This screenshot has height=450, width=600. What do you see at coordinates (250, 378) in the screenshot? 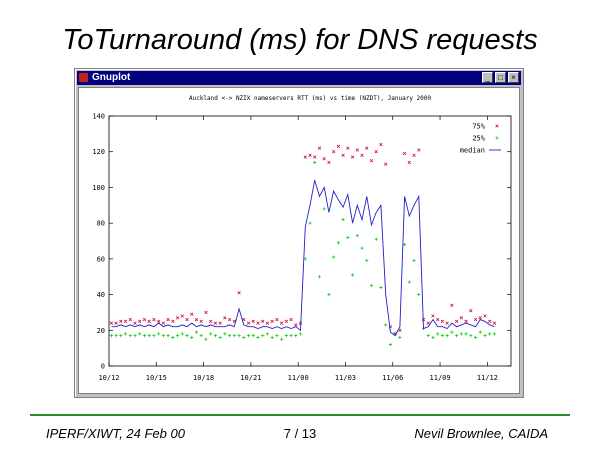
I see `x-tick-label: 10/21` at bounding box center [250, 378].